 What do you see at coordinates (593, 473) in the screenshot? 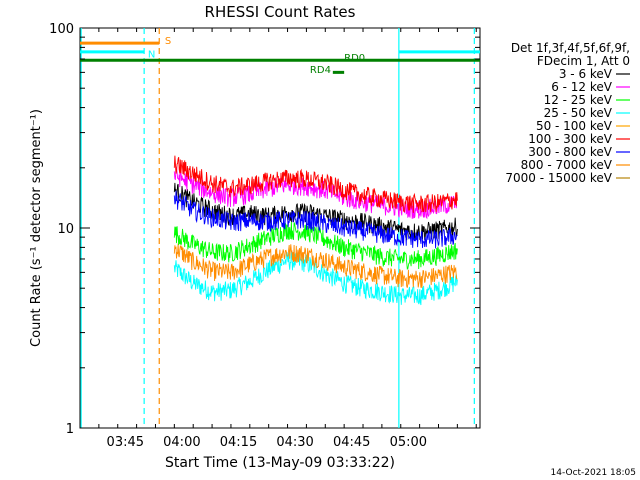
I see `footer-date: 14-Oct-2021 18:05` at bounding box center [593, 473].